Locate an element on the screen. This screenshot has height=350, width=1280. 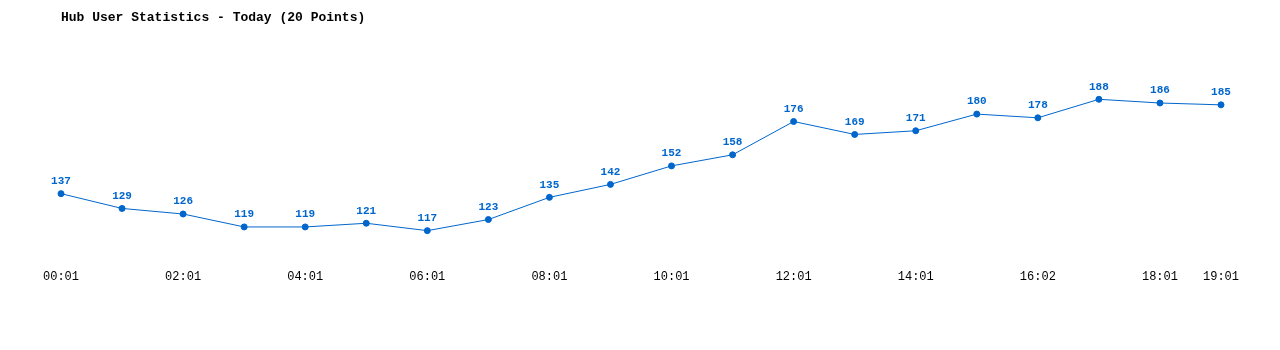
data-label: 178 is located at coordinates (1038, 105).